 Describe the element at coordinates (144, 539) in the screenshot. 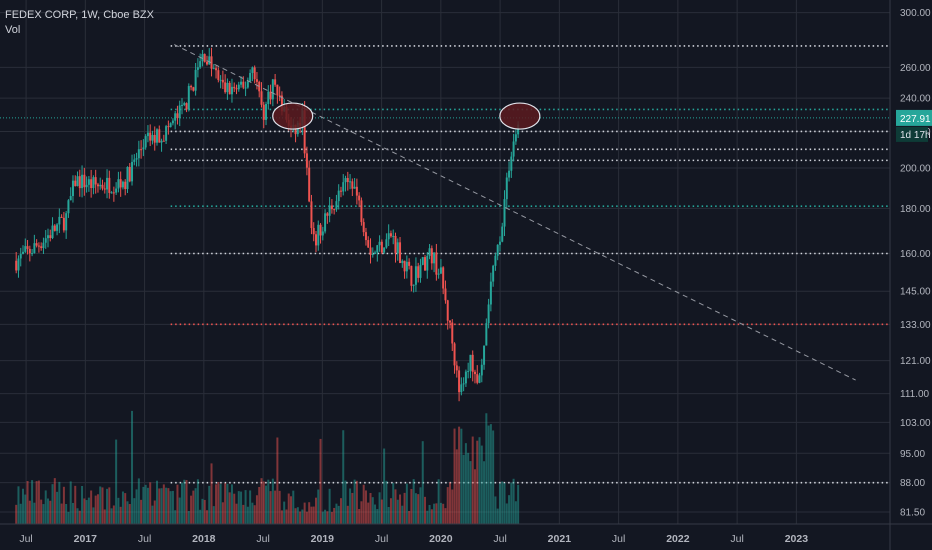

I see `time-tick-label: Jul` at that location.